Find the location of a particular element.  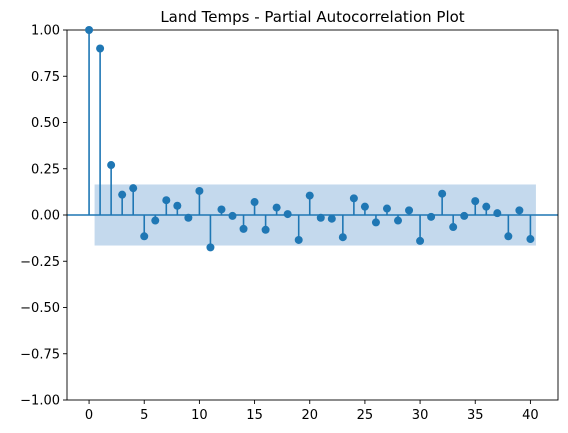

y-tick-label: 0.75 is located at coordinates (45, 77).